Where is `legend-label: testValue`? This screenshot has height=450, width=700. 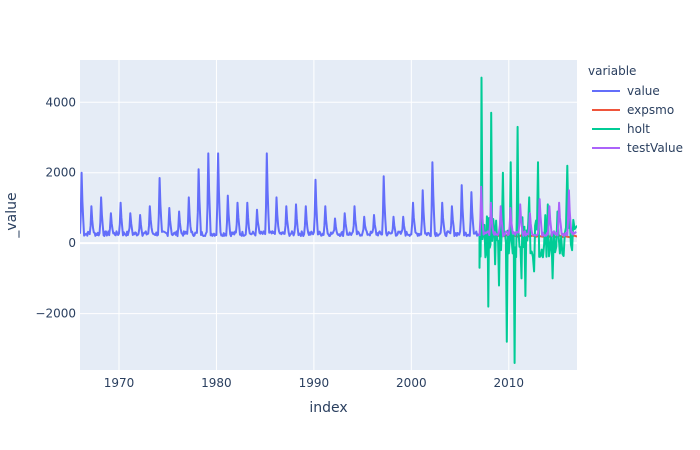
legend-label: testValue is located at coordinates (655, 148).